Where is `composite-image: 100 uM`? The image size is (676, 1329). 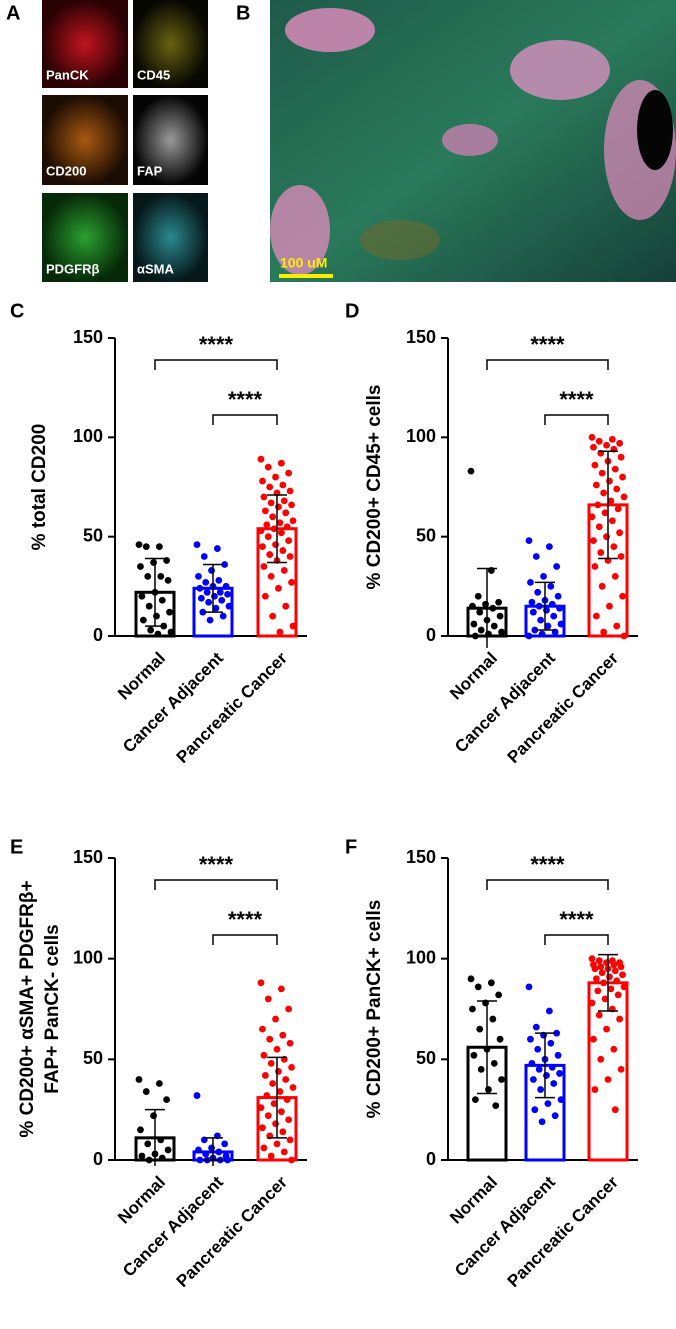 composite-image: 100 uM is located at coordinates (473, 141).